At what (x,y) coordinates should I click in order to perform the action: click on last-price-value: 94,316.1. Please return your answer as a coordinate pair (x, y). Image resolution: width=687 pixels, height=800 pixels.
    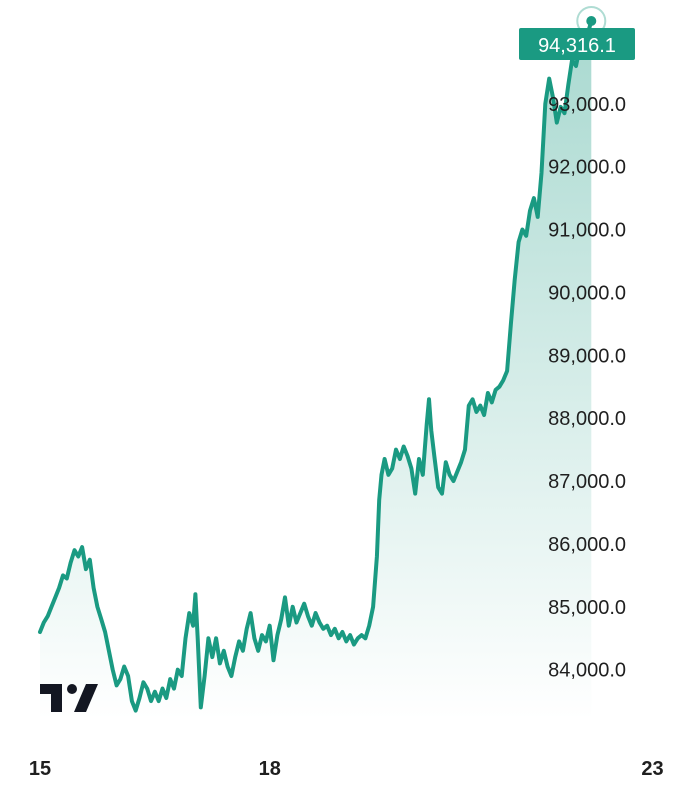
    Looking at the image, I should click on (577, 46).